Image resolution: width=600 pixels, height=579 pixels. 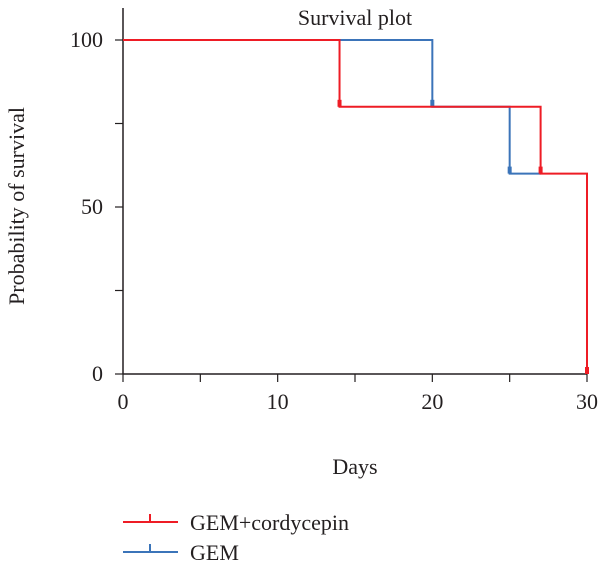 What do you see at coordinates (355, 17) in the screenshot?
I see `chart-title: Survival plot` at bounding box center [355, 17].